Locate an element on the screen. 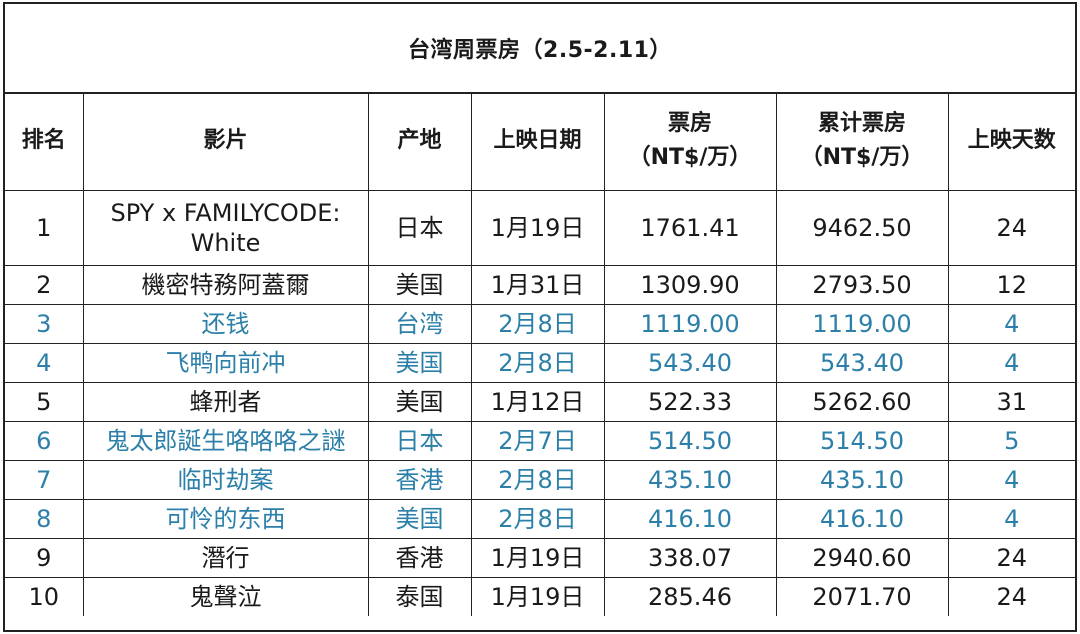 This screenshot has height=634, width=1080. cell-film: 还钱 is located at coordinates (225, 324).